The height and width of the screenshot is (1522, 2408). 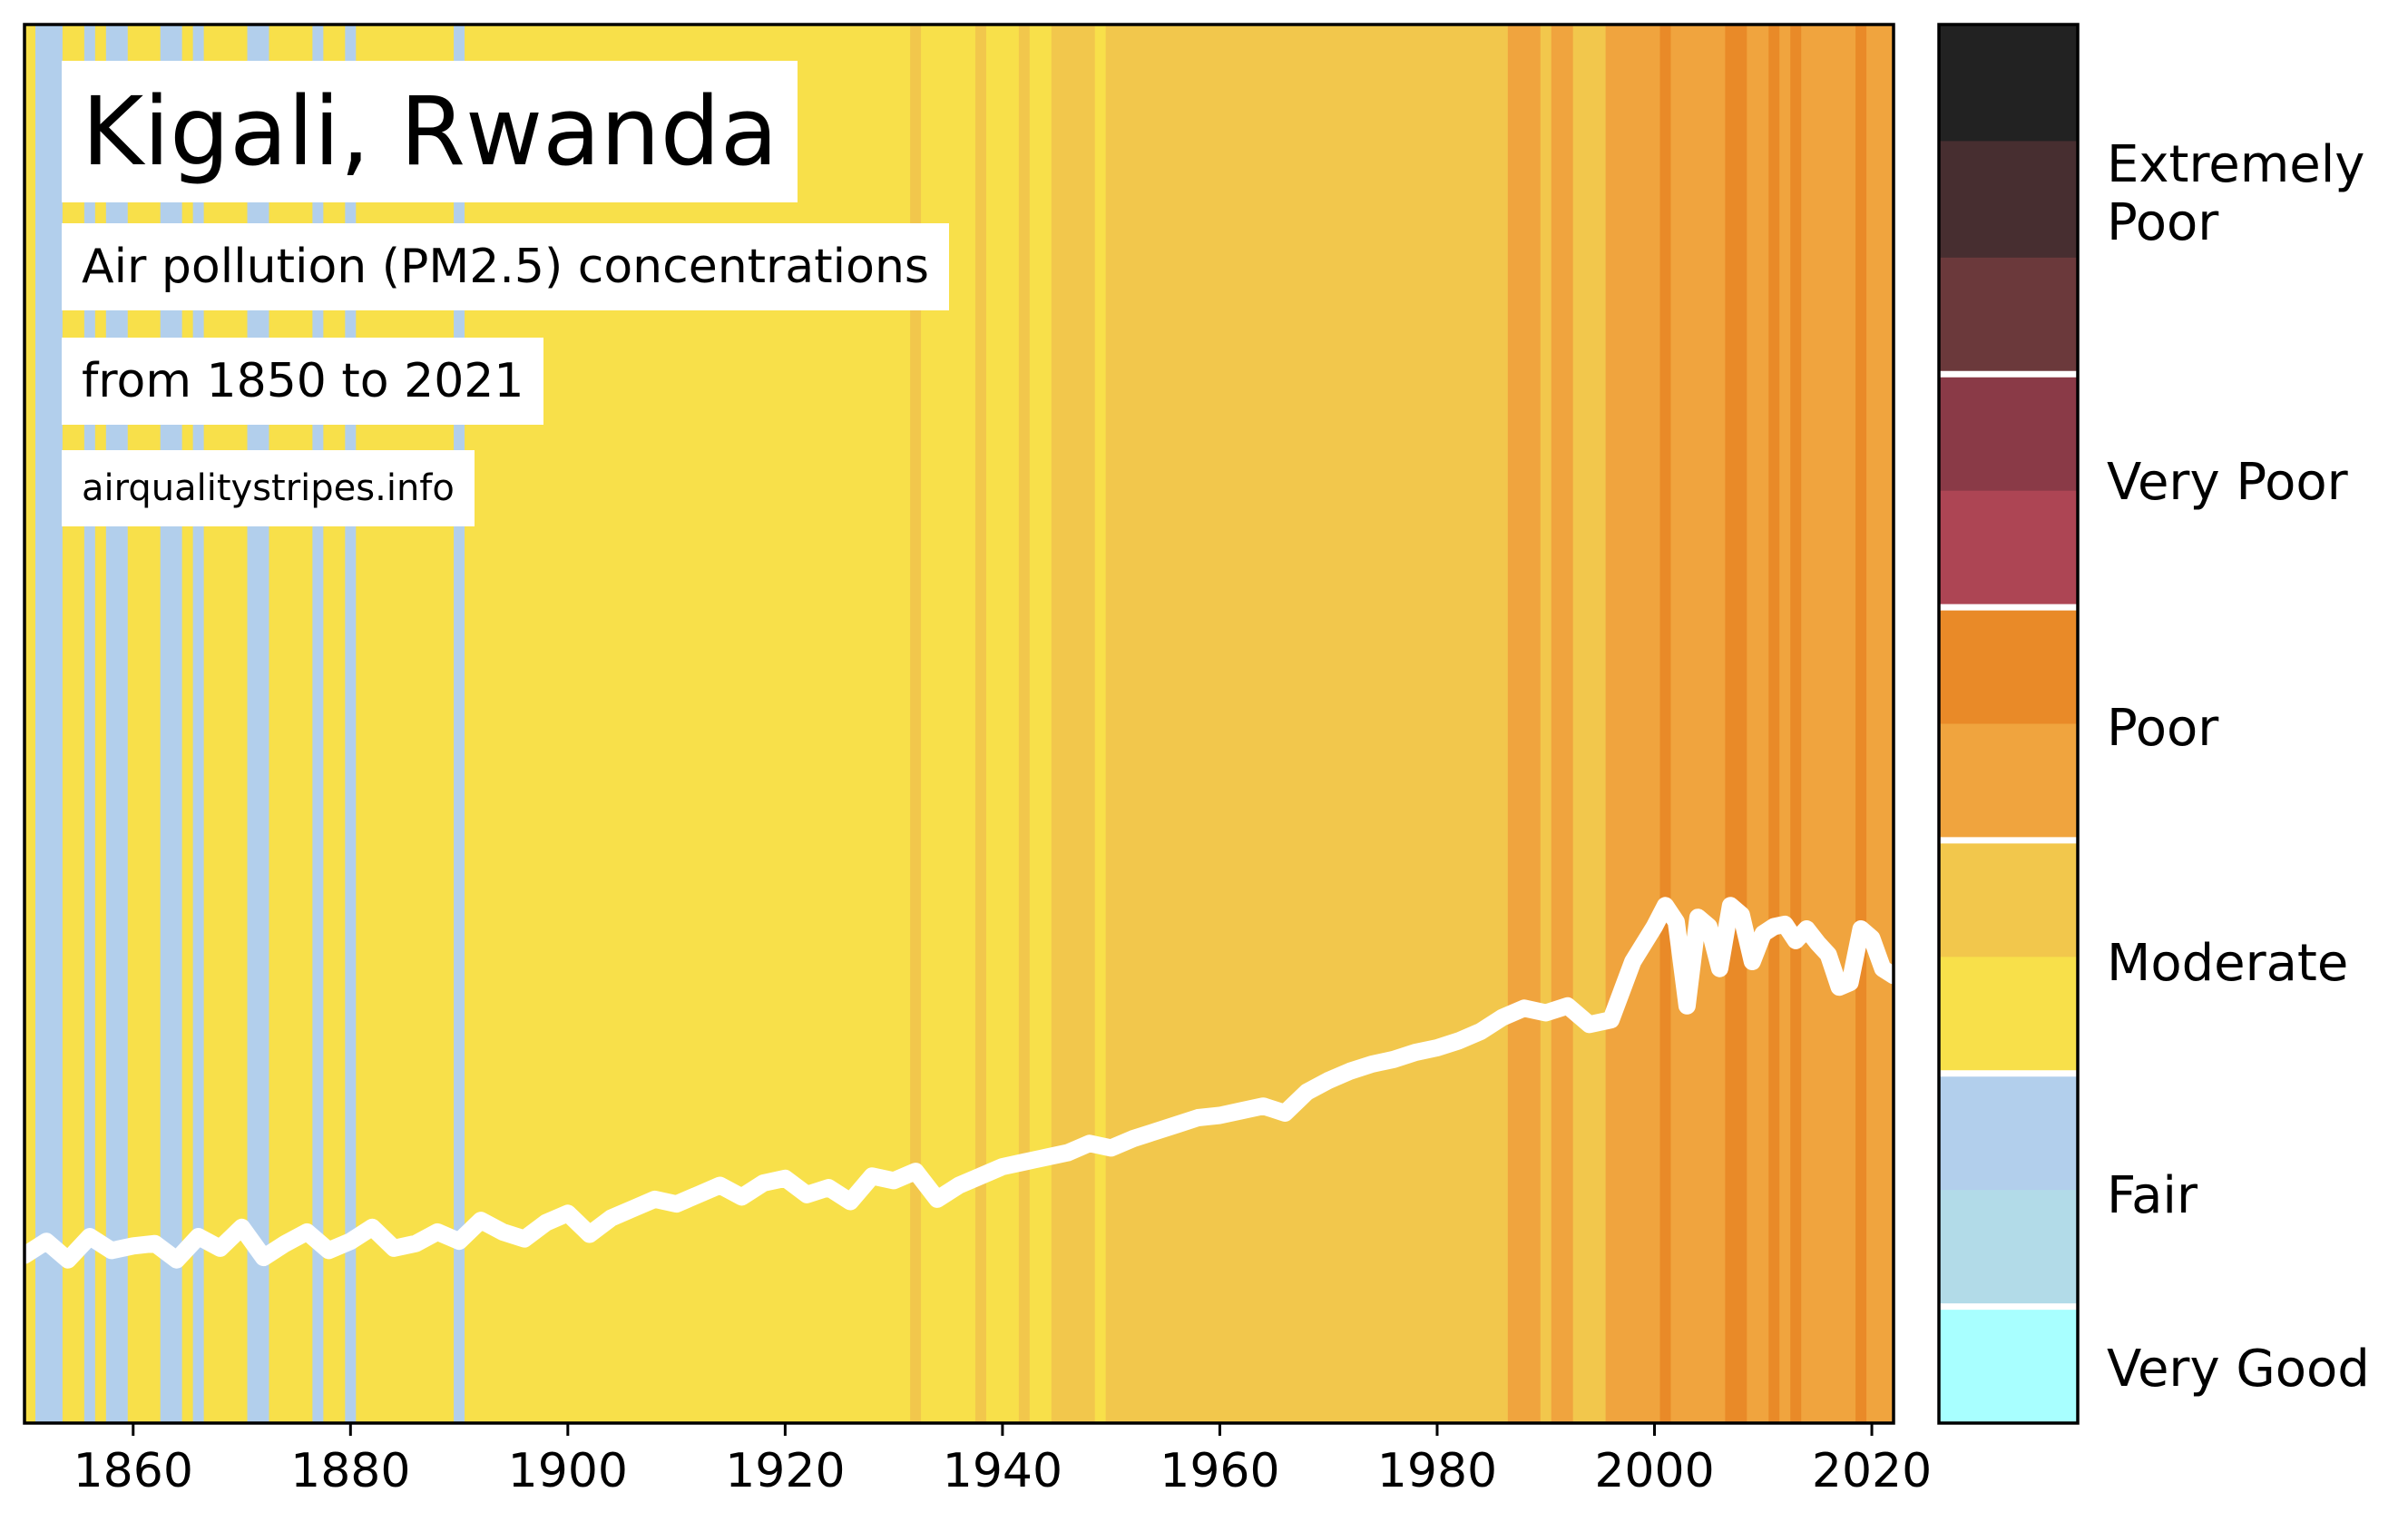 I want to click on colorbar, so click(x=2009, y=724).